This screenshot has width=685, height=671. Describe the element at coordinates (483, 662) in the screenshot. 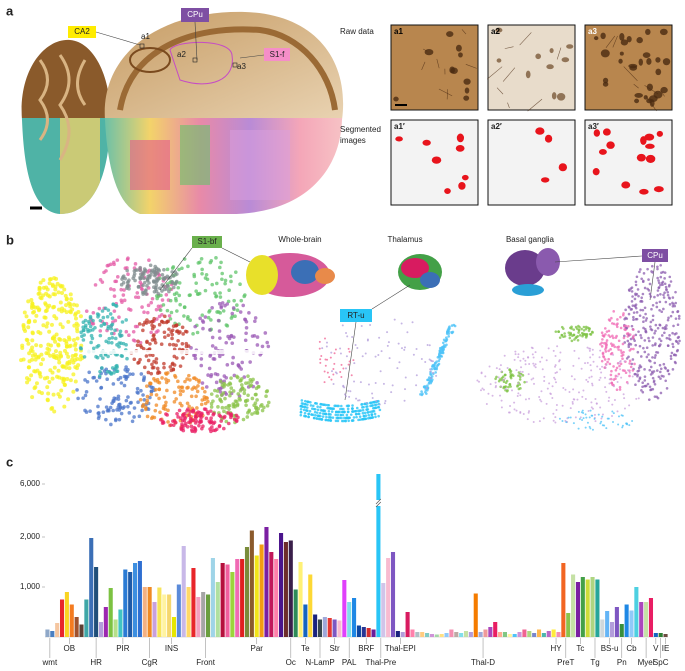

I see `group-label: Thal-D` at that location.